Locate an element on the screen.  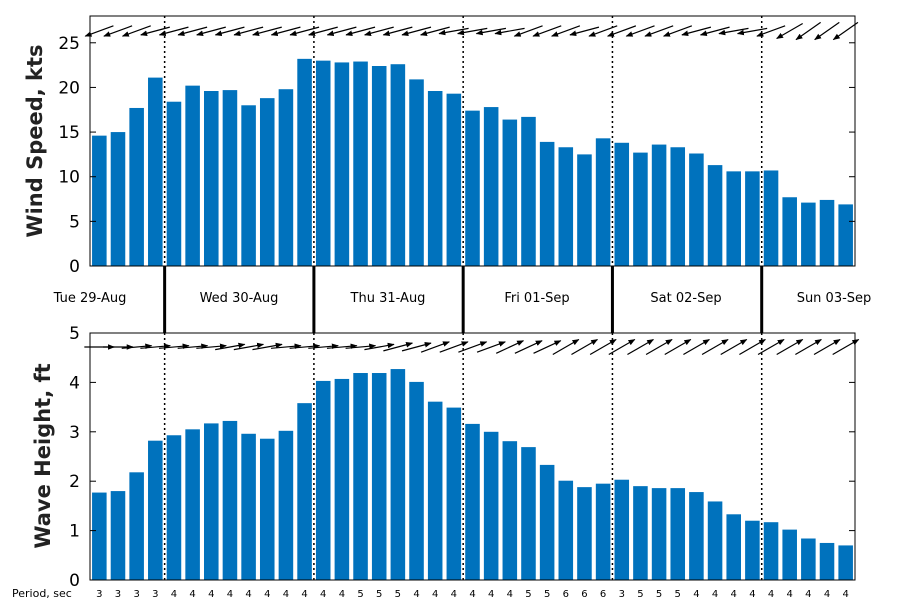
wind-y-tick-label: 10 is located at coordinates (69, 178).